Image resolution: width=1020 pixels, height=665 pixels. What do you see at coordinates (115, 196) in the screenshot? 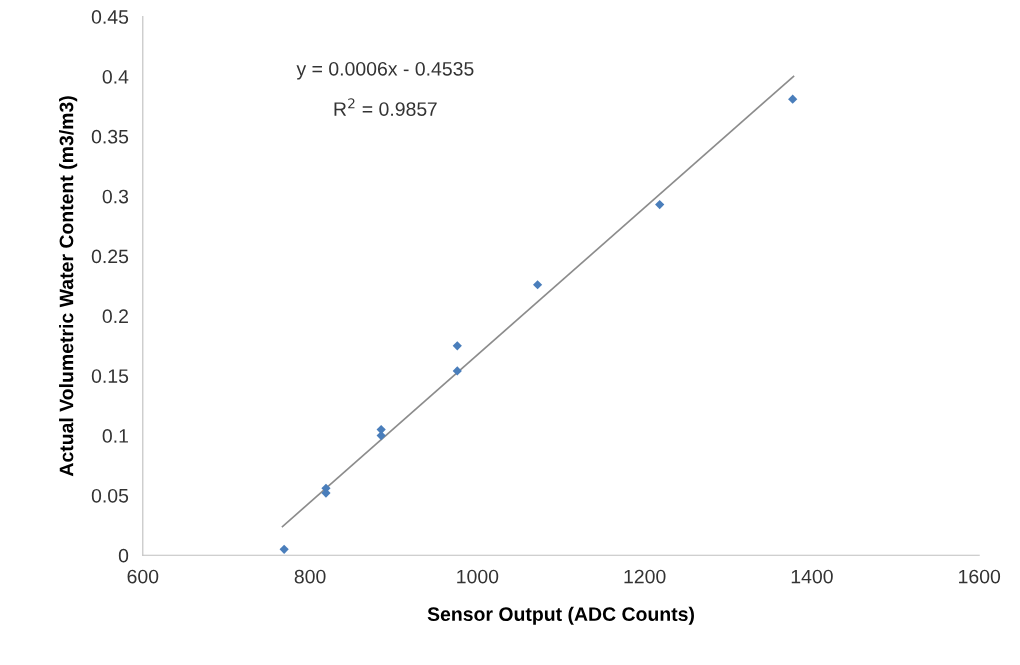
I see `y-tick-label: 0.3` at bounding box center [115, 196].